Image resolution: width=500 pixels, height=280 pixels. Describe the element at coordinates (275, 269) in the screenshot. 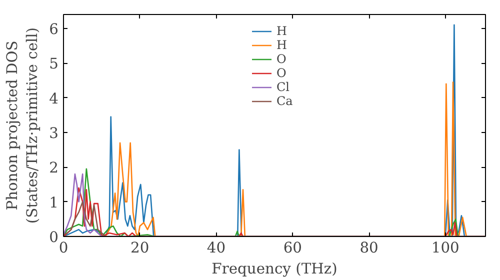

I see `x-axis-title: Frequency (THz)` at that location.